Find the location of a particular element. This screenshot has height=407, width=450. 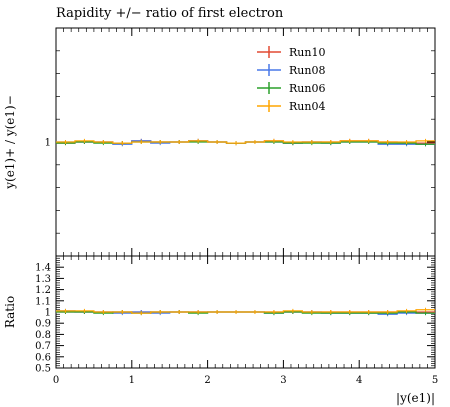

ratio-ytick-label-6: 1.1 is located at coordinates (43, 301).